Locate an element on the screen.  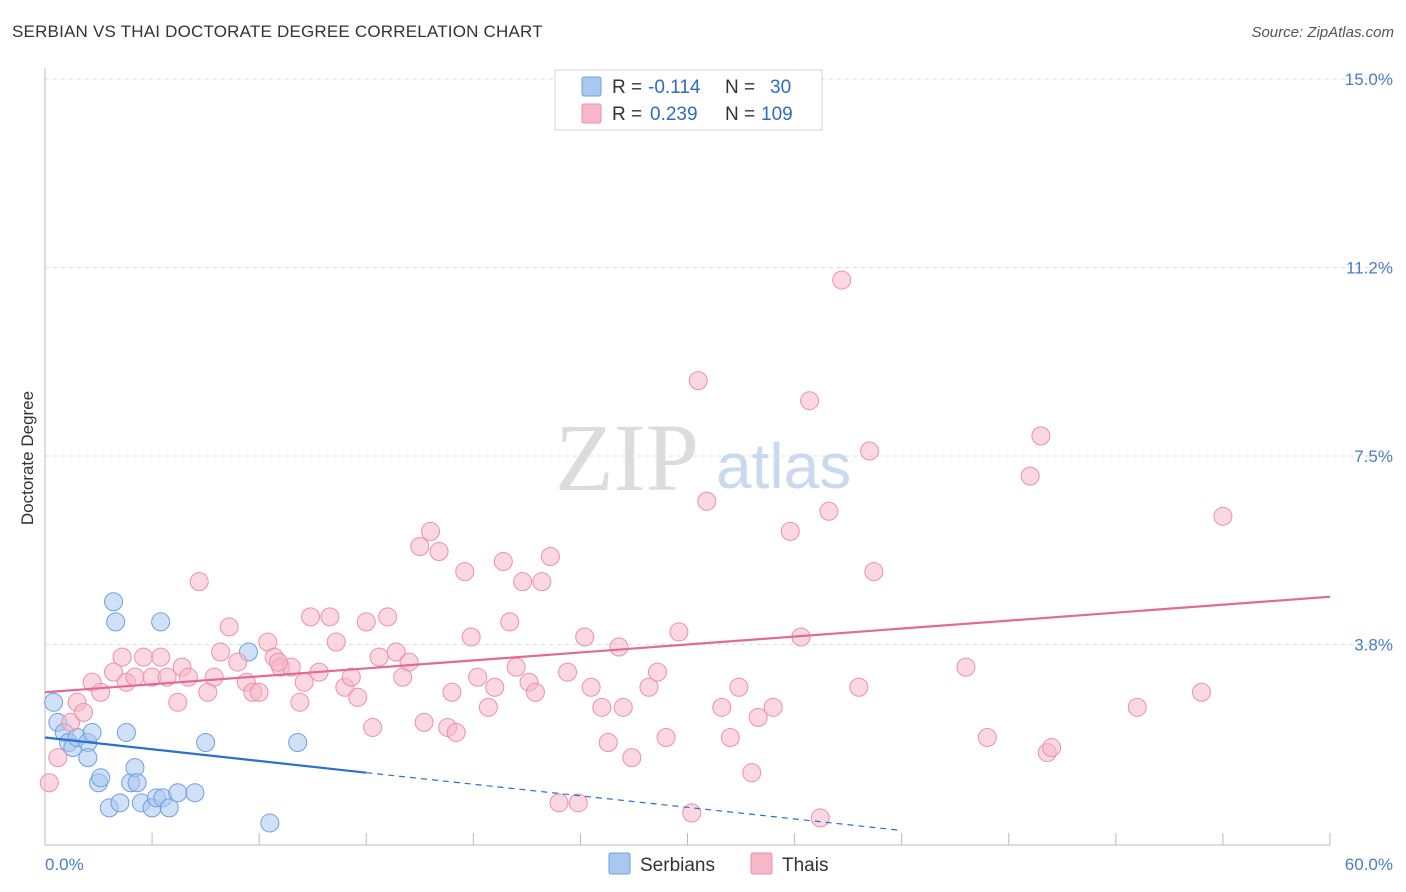
y-axis-tick-labels: 15.0% 11.2% 7.5% 3.8% is located at coordinates (1369, 362).